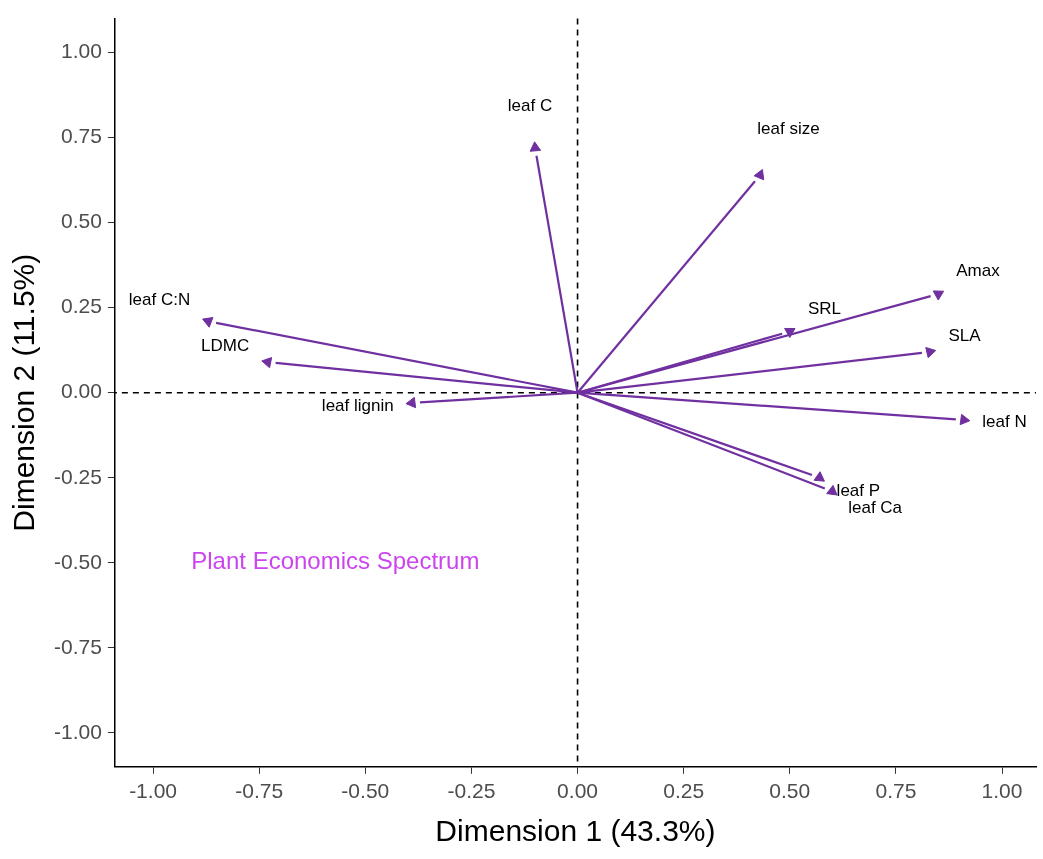 The height and width of the screenshot is (859, 1043). I want to click on x-tick-label: -0.75, so click(259, 791).